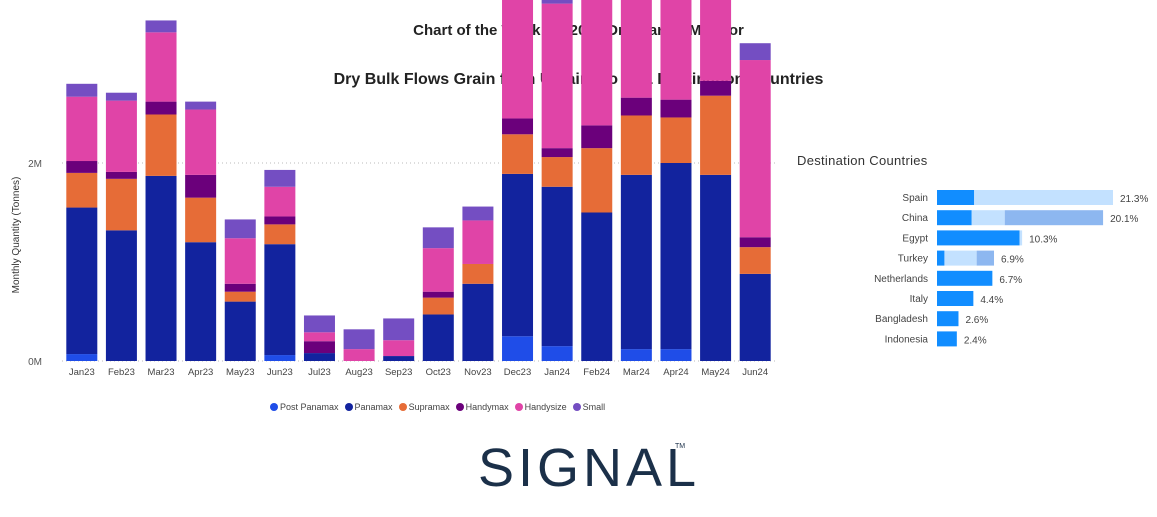  I want to click on destination-value-label: 20.1%, so click(1124, 219).